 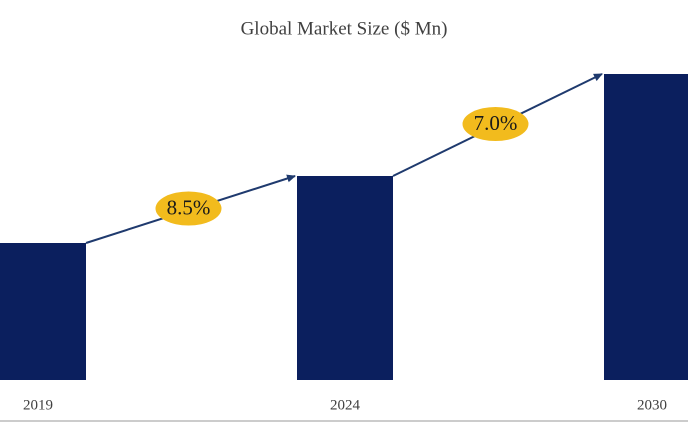 I want to click on x-tick-label: 2024, so click(x=345, y=405).